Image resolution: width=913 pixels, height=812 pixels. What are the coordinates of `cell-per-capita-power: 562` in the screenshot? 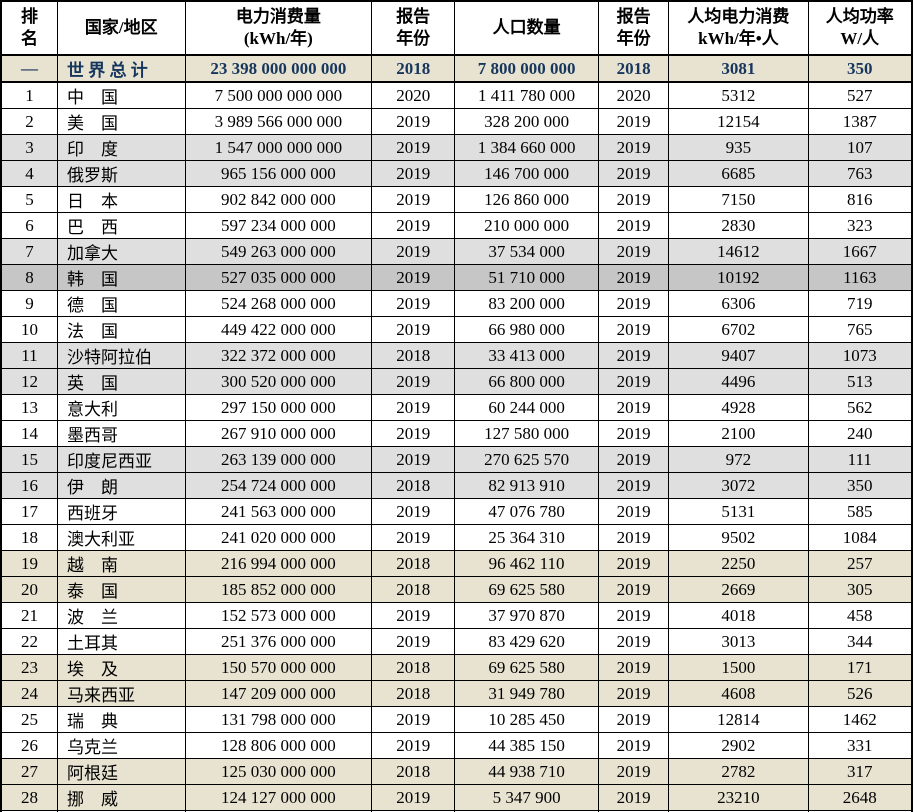 It's located at (860, 407).